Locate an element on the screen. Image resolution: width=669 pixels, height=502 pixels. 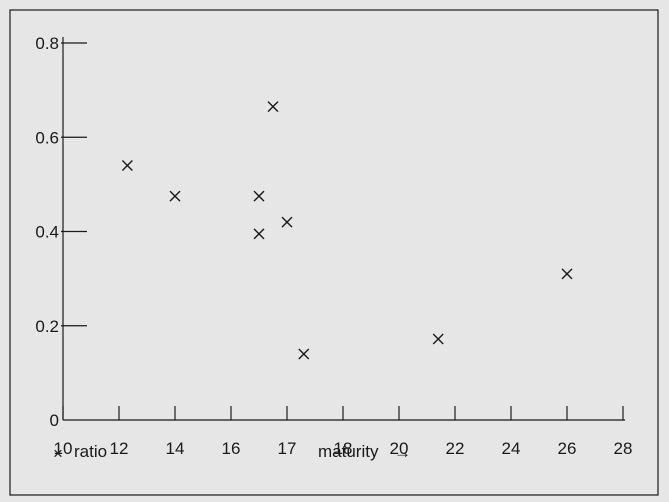
x-tick-label: 20 is located at coordinates (399, 448).